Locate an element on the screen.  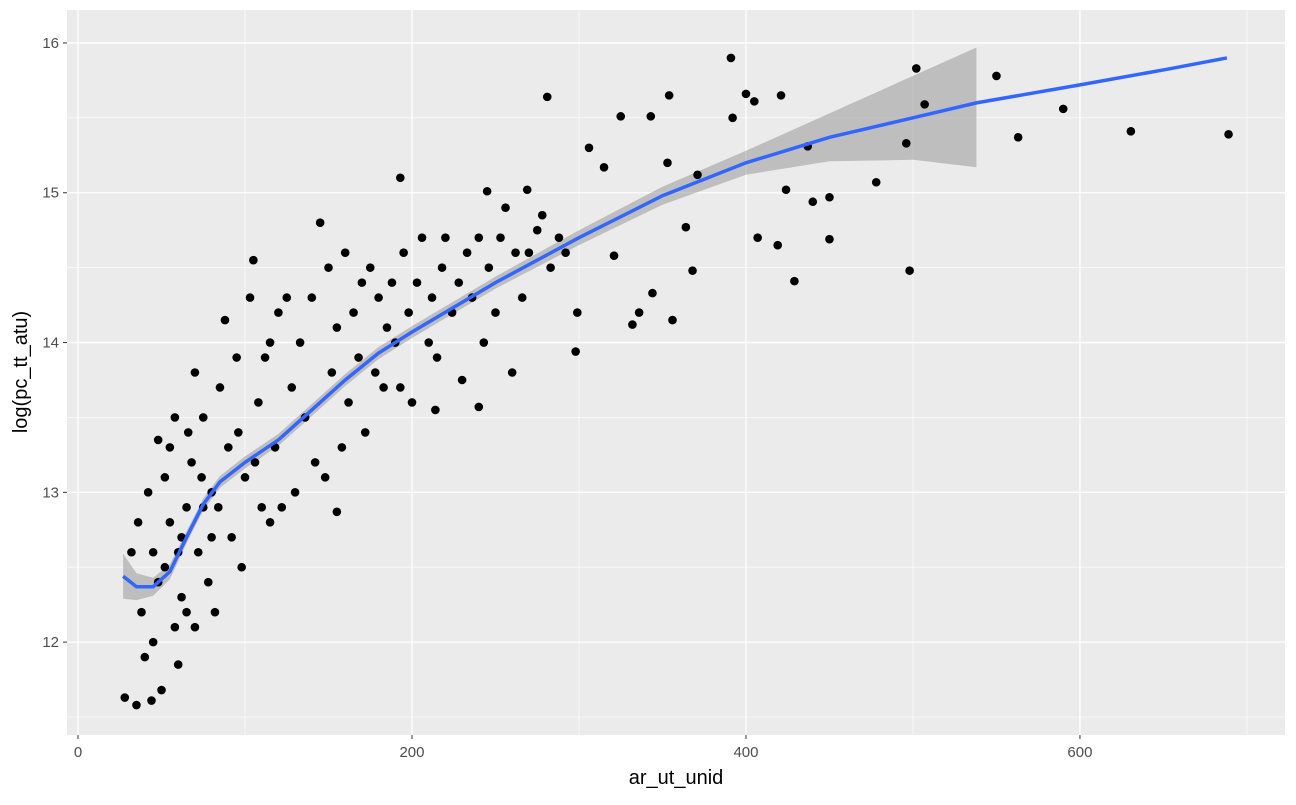
y-tick-label: 13 is located at coordinates (50, 492).